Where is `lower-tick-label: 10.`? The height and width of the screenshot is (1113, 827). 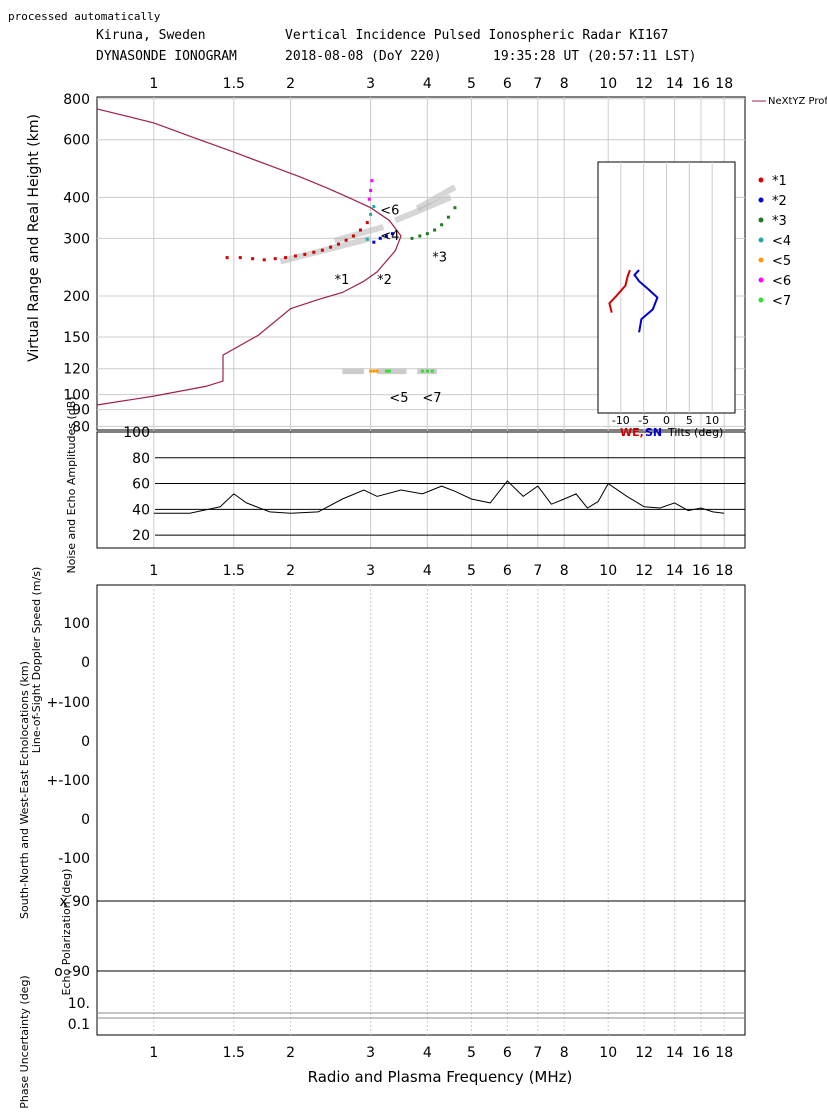 lower-tick-label: 10. is located at coordinates (79, 1004).